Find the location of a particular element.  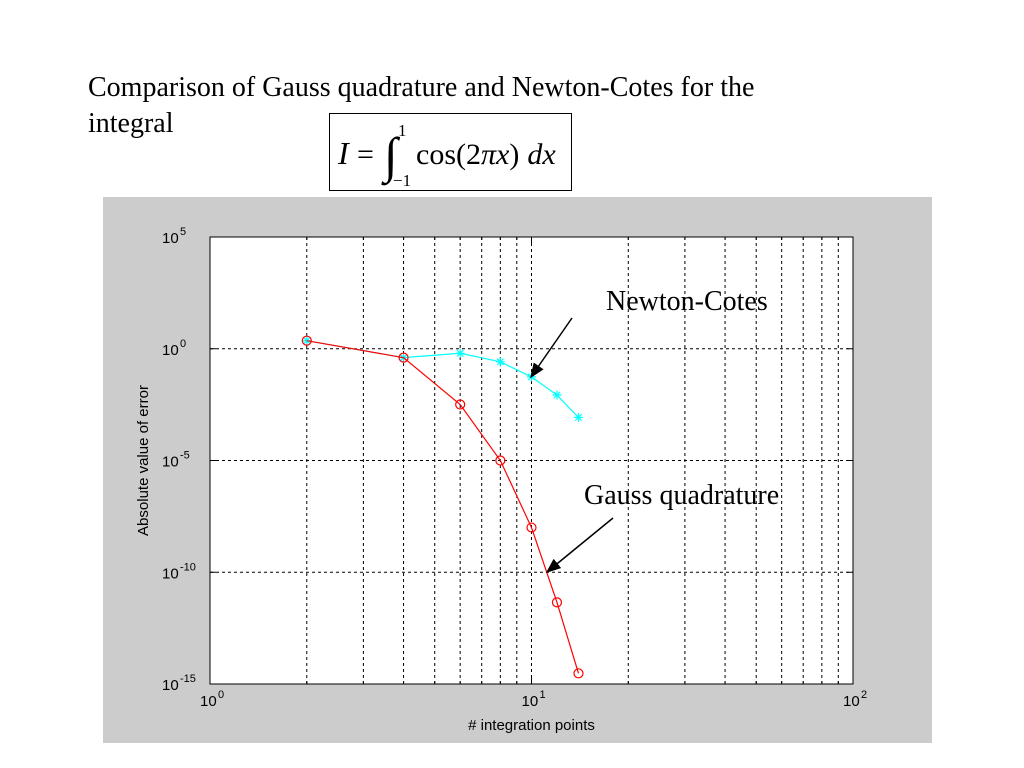

y-tick-label-exponent: -5 is located at coordinates (185, 456).